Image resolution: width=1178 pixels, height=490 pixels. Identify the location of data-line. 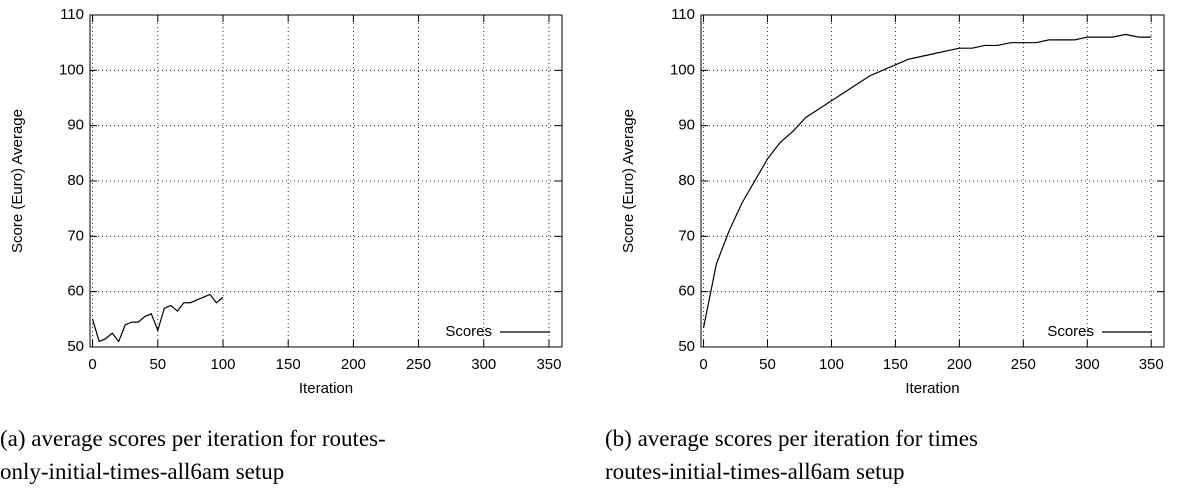
(158, 318).